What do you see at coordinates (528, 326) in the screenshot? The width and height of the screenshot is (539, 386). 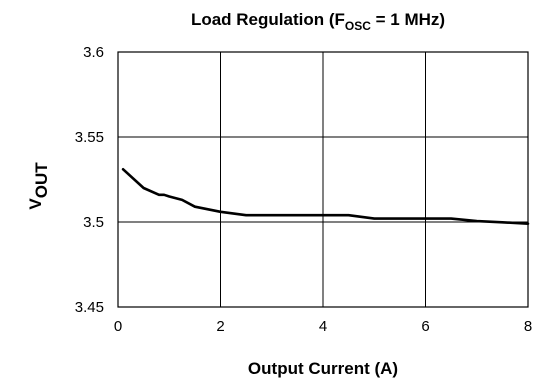 I see `x-tick-label: 8` at bounding box center [528, 326].